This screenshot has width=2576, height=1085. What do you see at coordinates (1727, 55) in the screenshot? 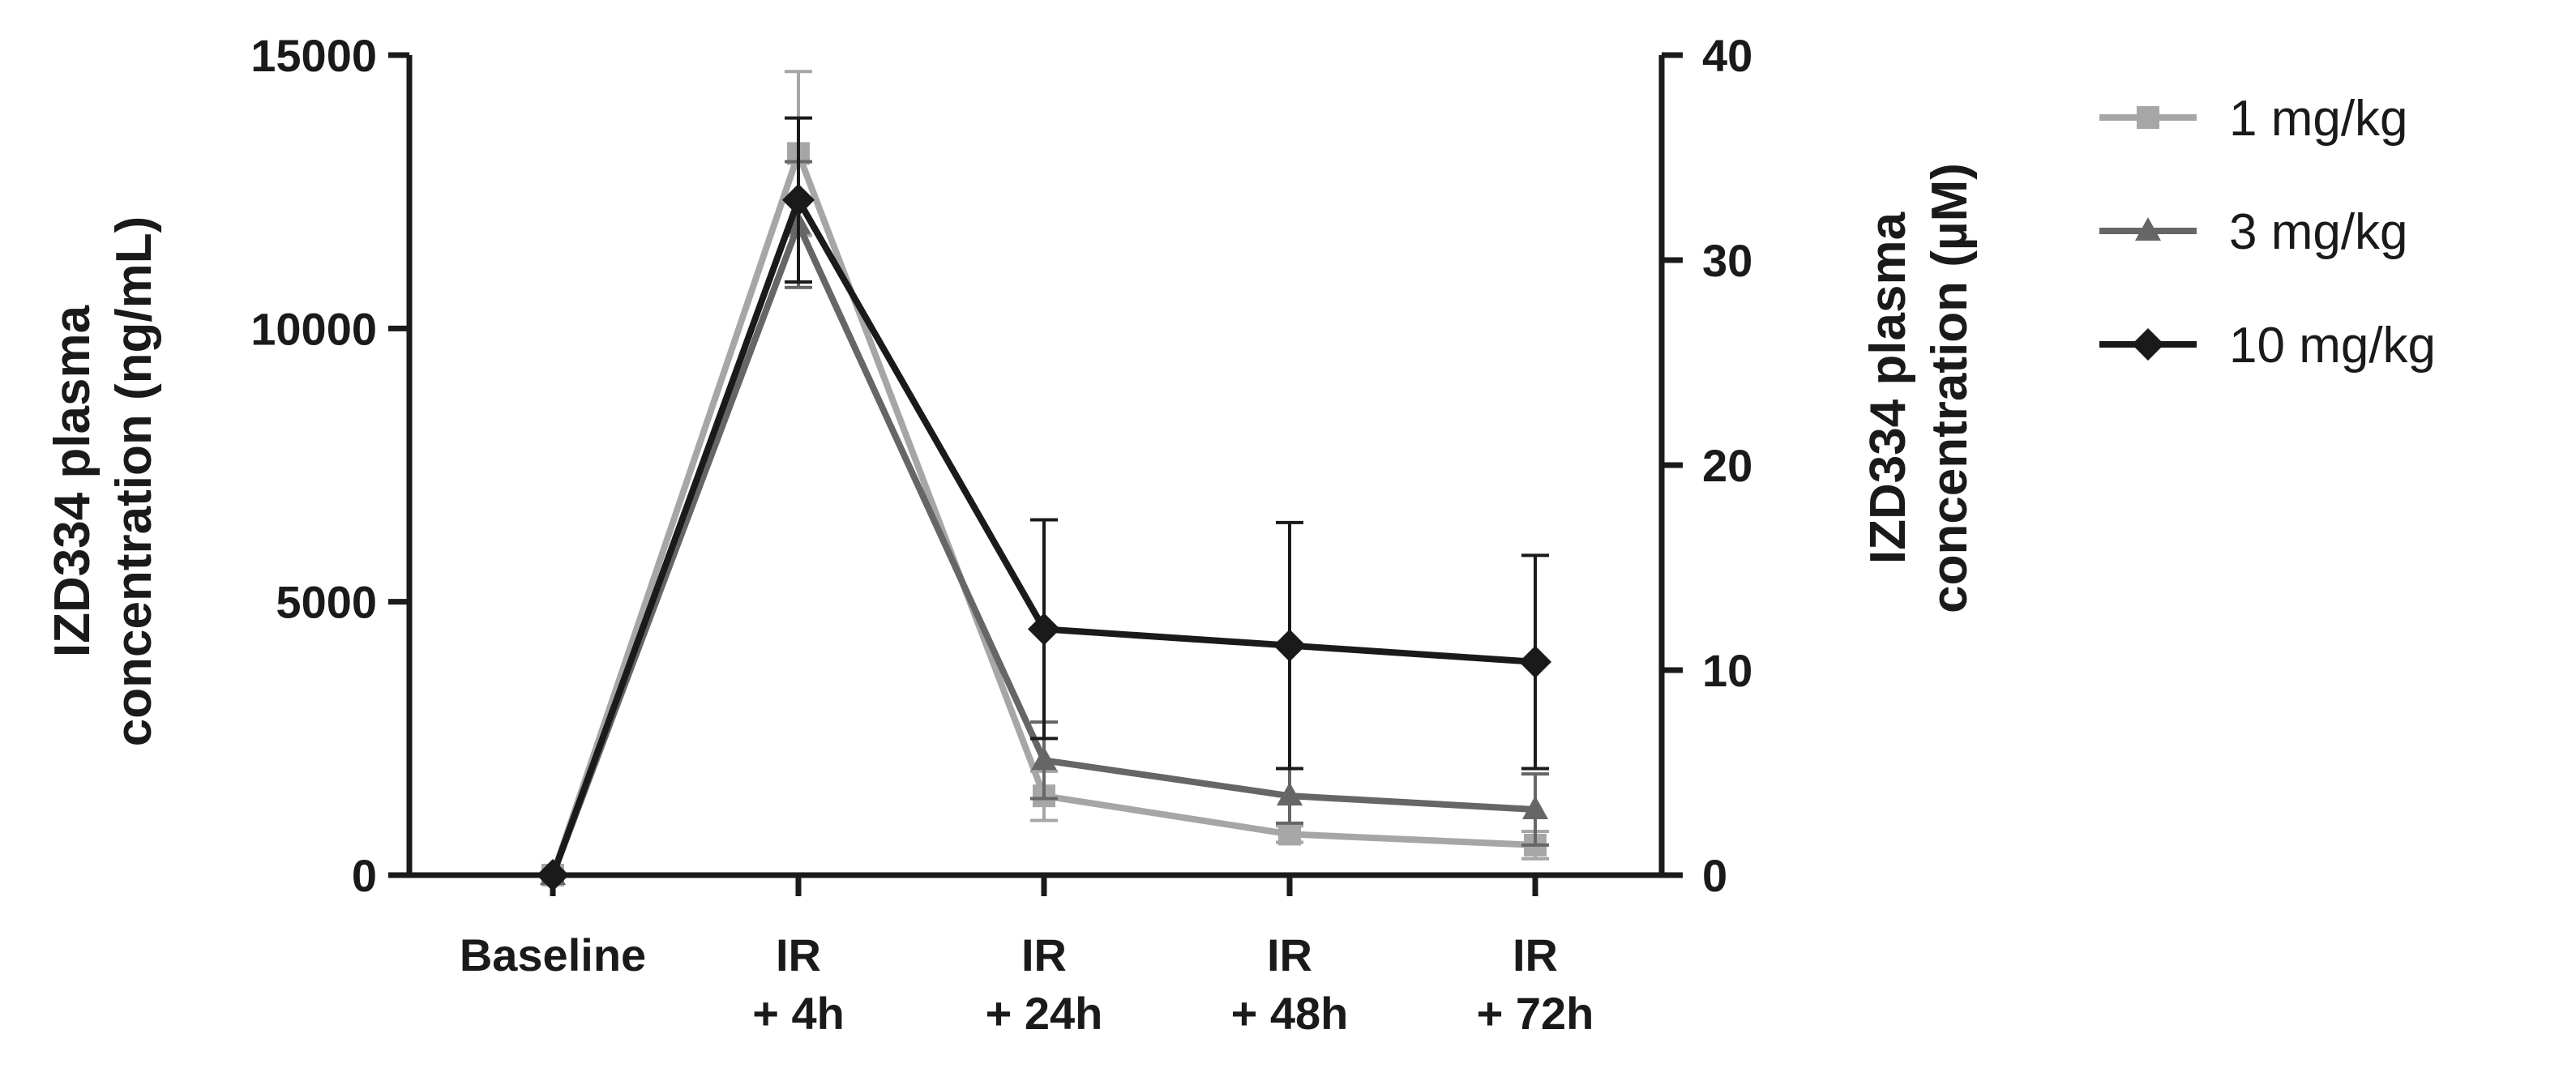
I see `y-tick-label-right: 40` at bounding box center [1727, 55].